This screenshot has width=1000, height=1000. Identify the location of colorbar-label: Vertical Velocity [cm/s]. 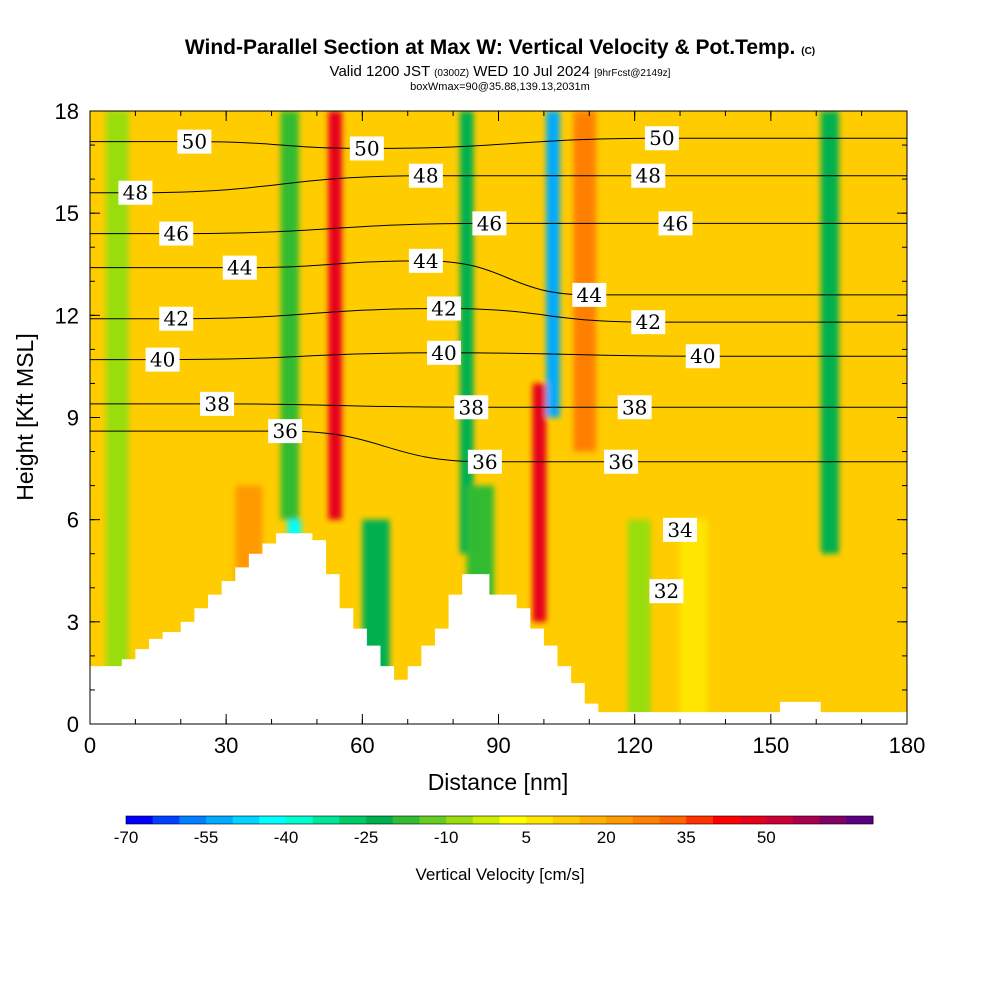
(499, 874).